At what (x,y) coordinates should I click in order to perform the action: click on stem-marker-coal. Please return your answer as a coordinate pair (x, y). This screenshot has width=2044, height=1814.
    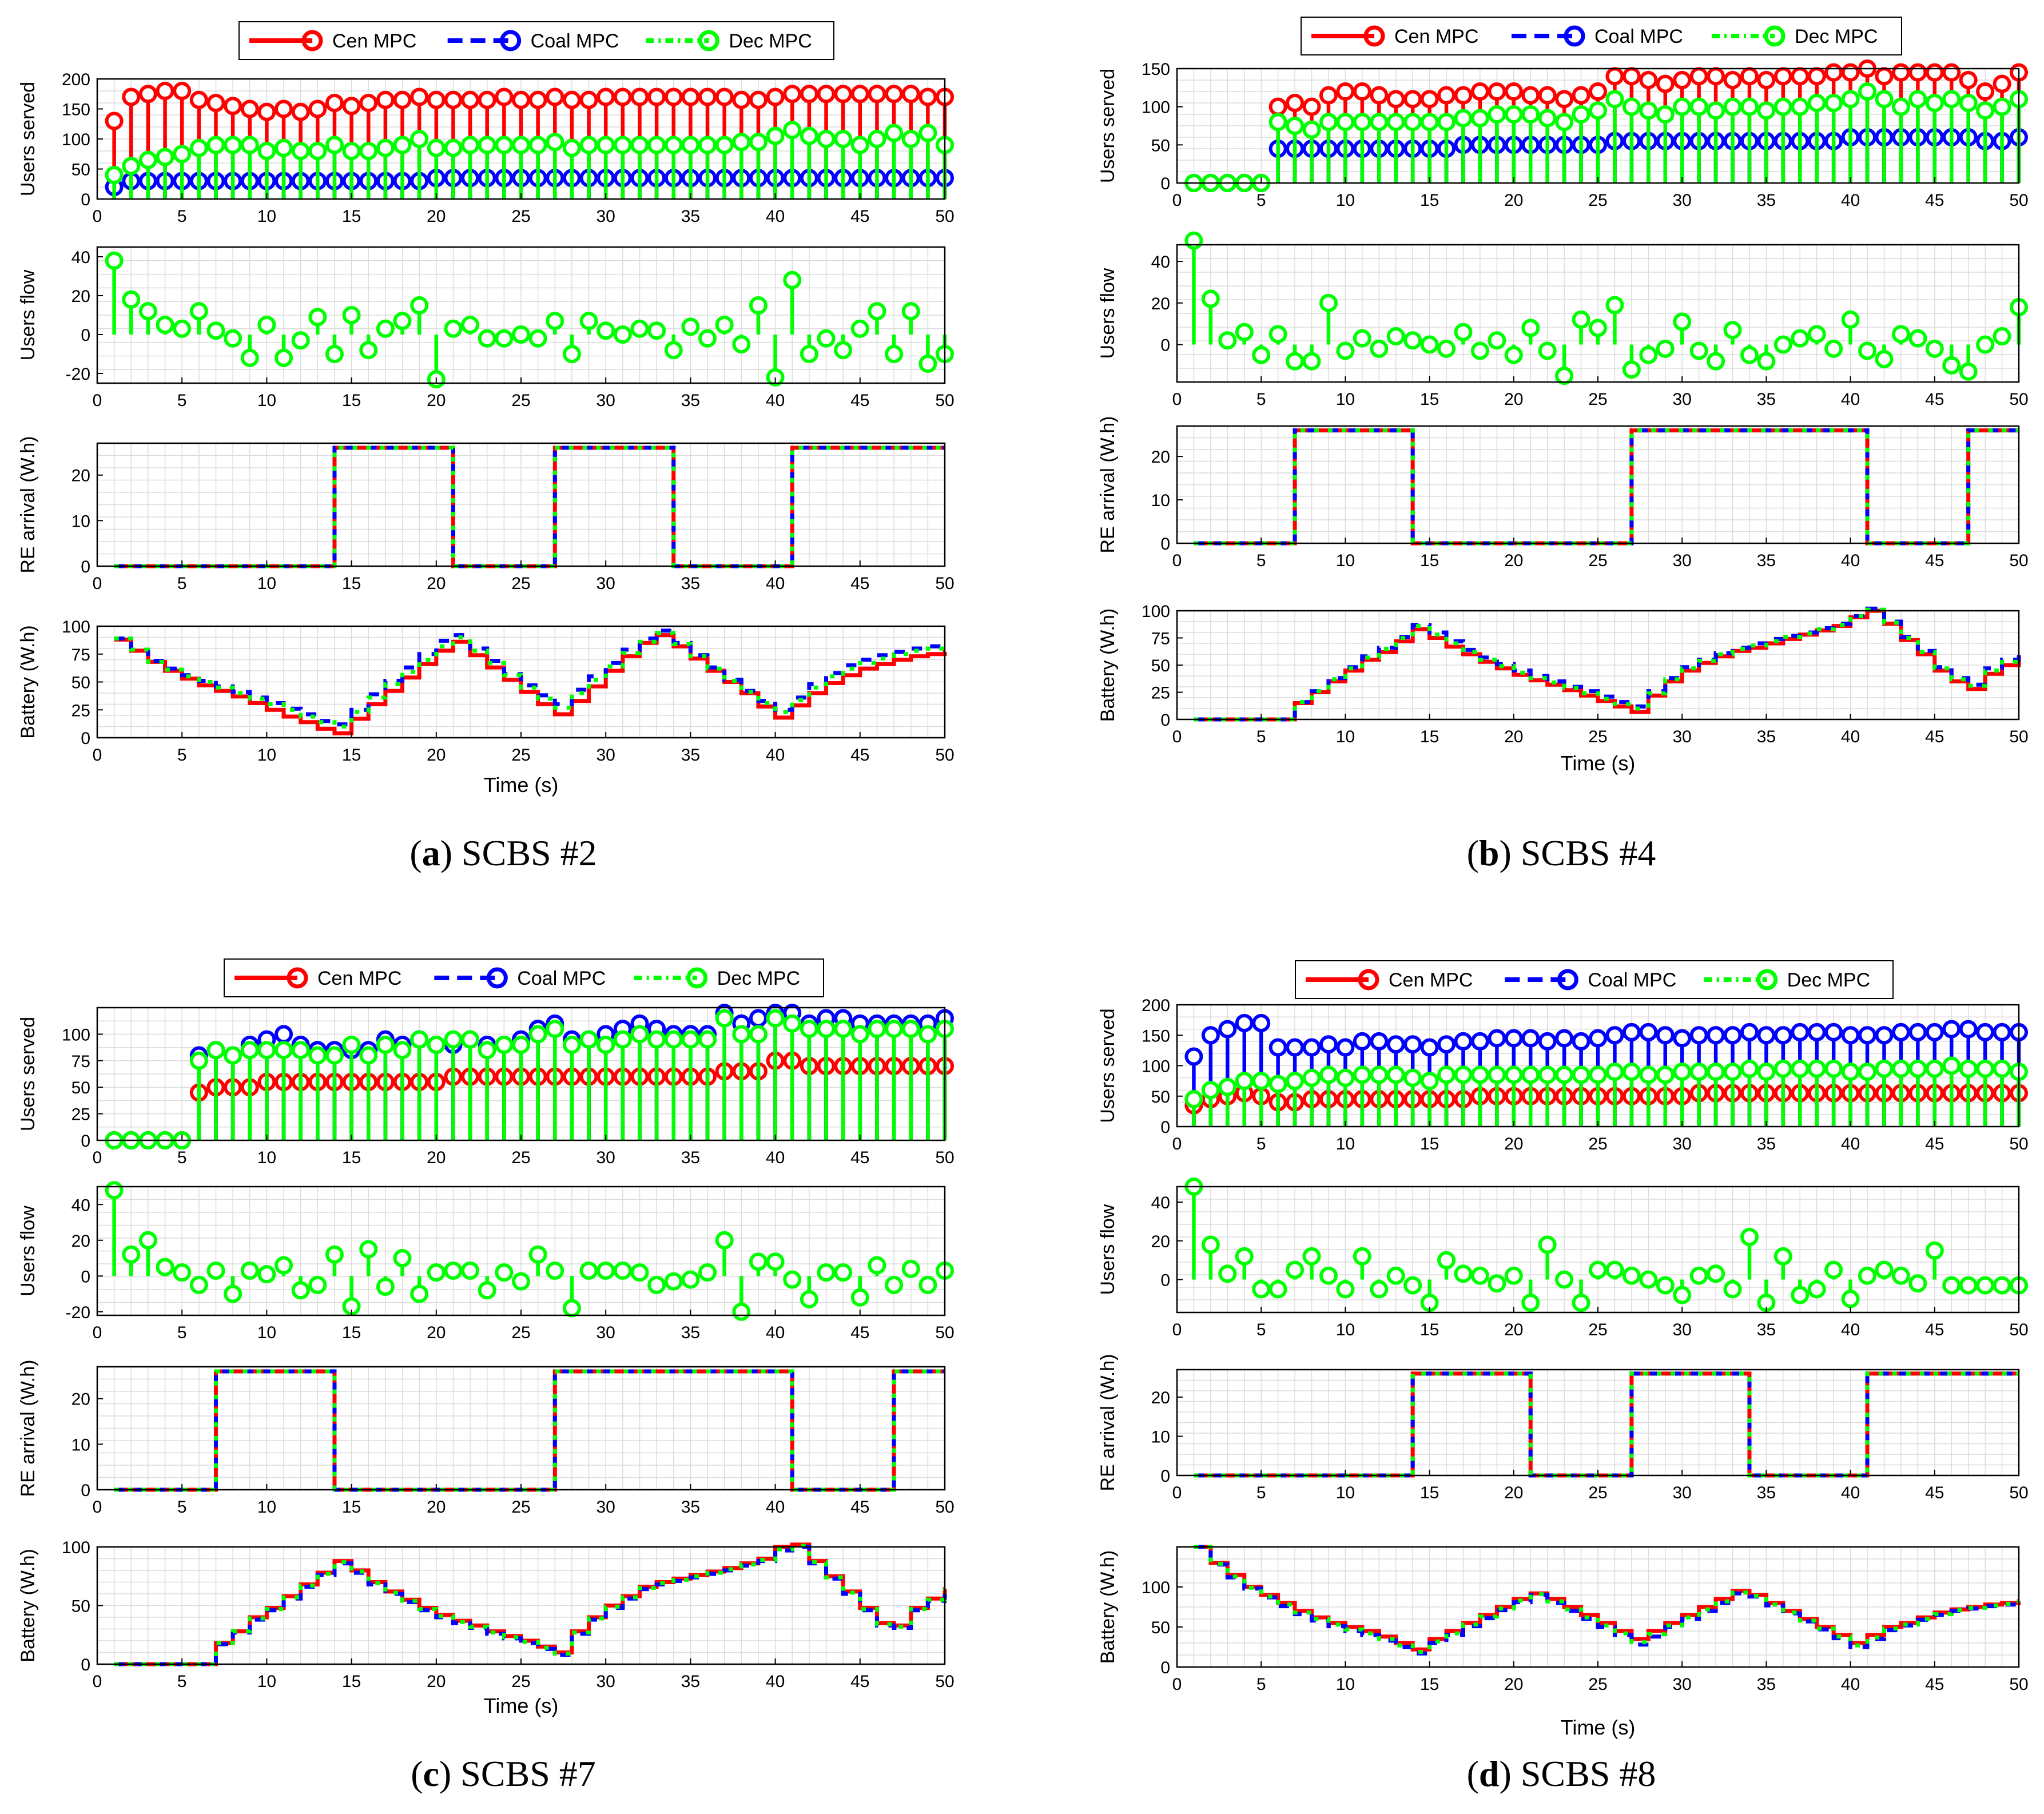
    Looking at the image, I should click on (1479, 1041).